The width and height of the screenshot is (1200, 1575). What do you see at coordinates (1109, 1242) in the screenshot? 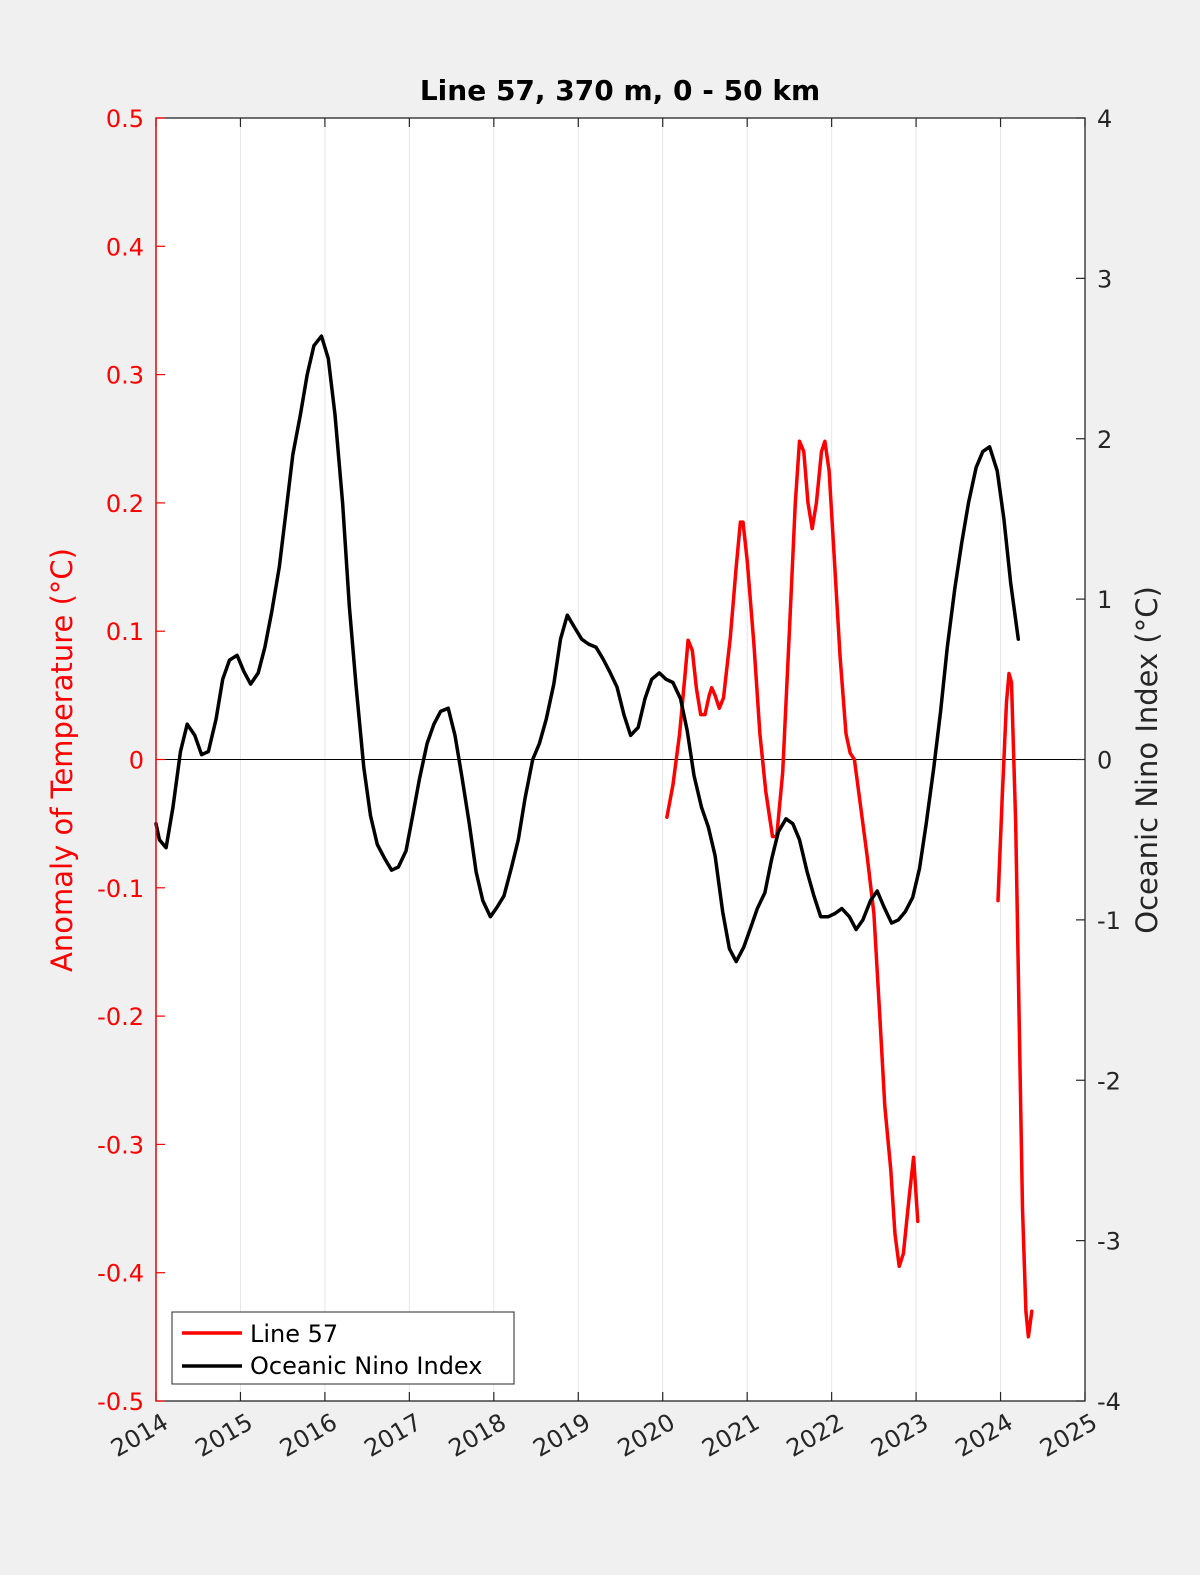
I see `y-right-tick-label: -3` at bounding box center [1109, 1242].